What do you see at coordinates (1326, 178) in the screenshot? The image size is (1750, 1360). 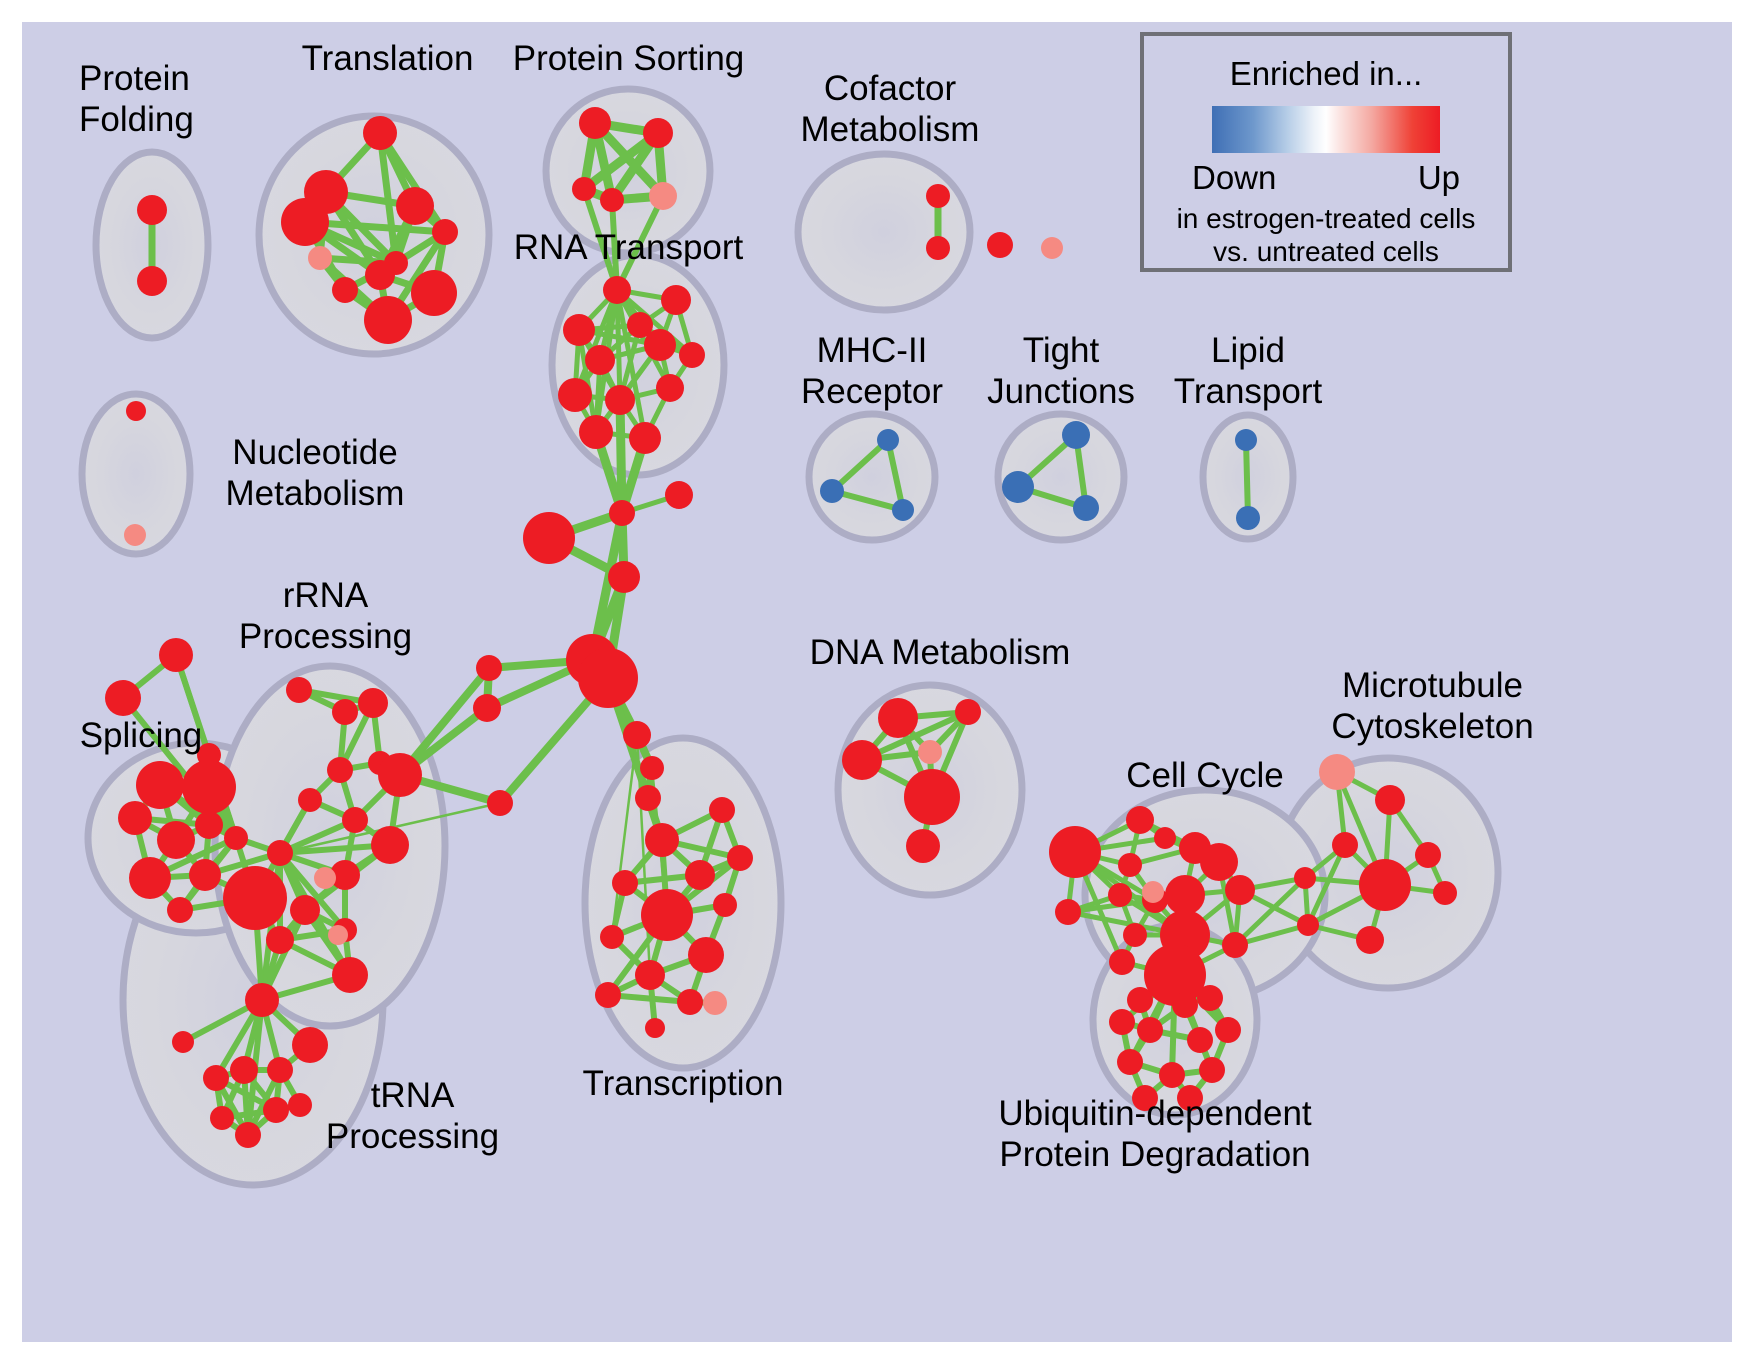 I see `legend-endpoint-labels: Down Up` at bounding box center [1326, 178].